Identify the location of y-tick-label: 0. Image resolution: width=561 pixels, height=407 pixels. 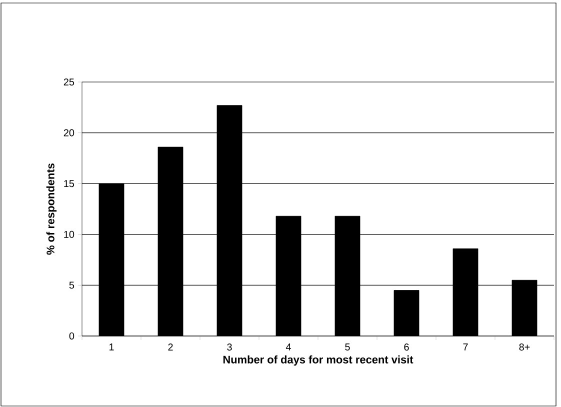
(71, 336).